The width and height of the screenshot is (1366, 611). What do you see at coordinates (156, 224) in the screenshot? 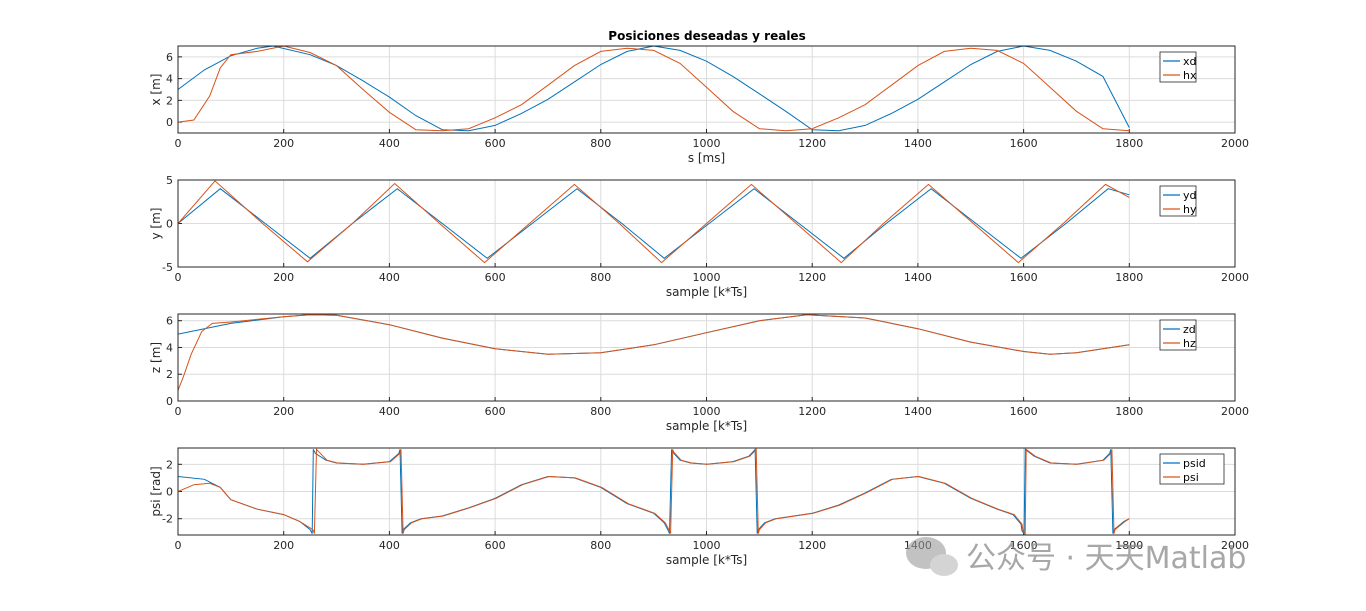
I see `y-axis-label: y [m]` at bounding box center [156, 224].